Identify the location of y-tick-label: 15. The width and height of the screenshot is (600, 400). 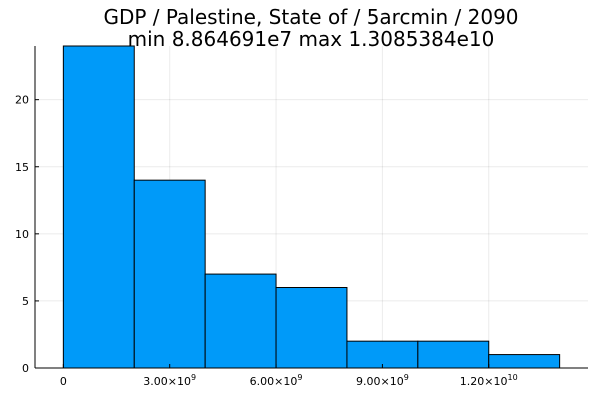
(22, 167).